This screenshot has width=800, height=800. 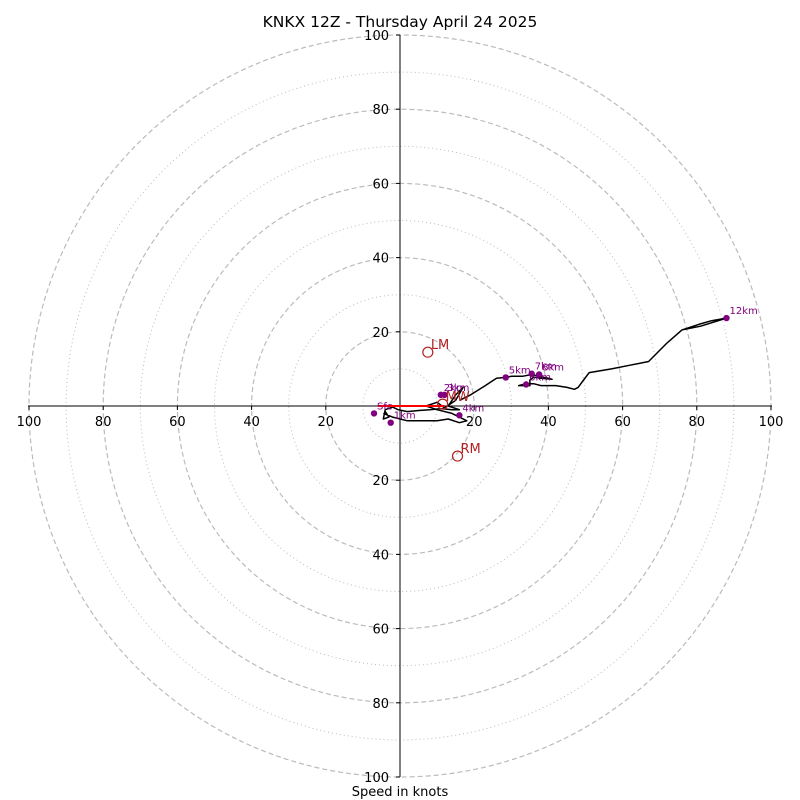 What do you see at coordinates (425, 405) in the screenshot?
I see `hodograph-trace-low` at bounding box center [425, 405].